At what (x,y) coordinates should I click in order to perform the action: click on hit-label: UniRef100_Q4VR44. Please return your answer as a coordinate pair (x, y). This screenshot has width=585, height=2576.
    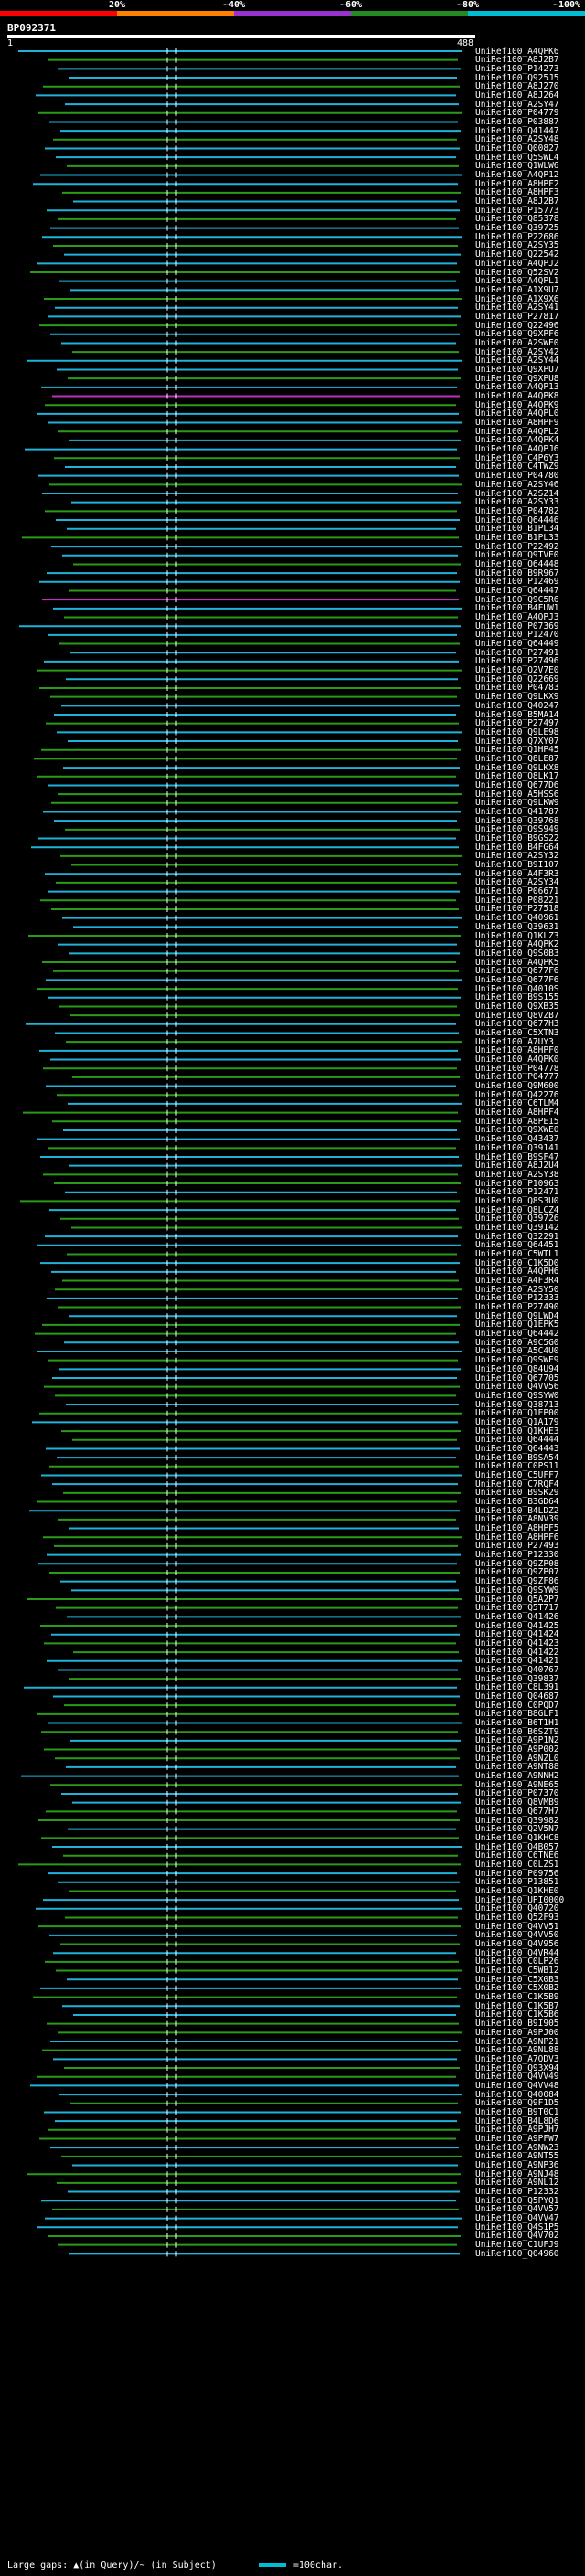
    Looking at the image, I should click on (517, 1952).